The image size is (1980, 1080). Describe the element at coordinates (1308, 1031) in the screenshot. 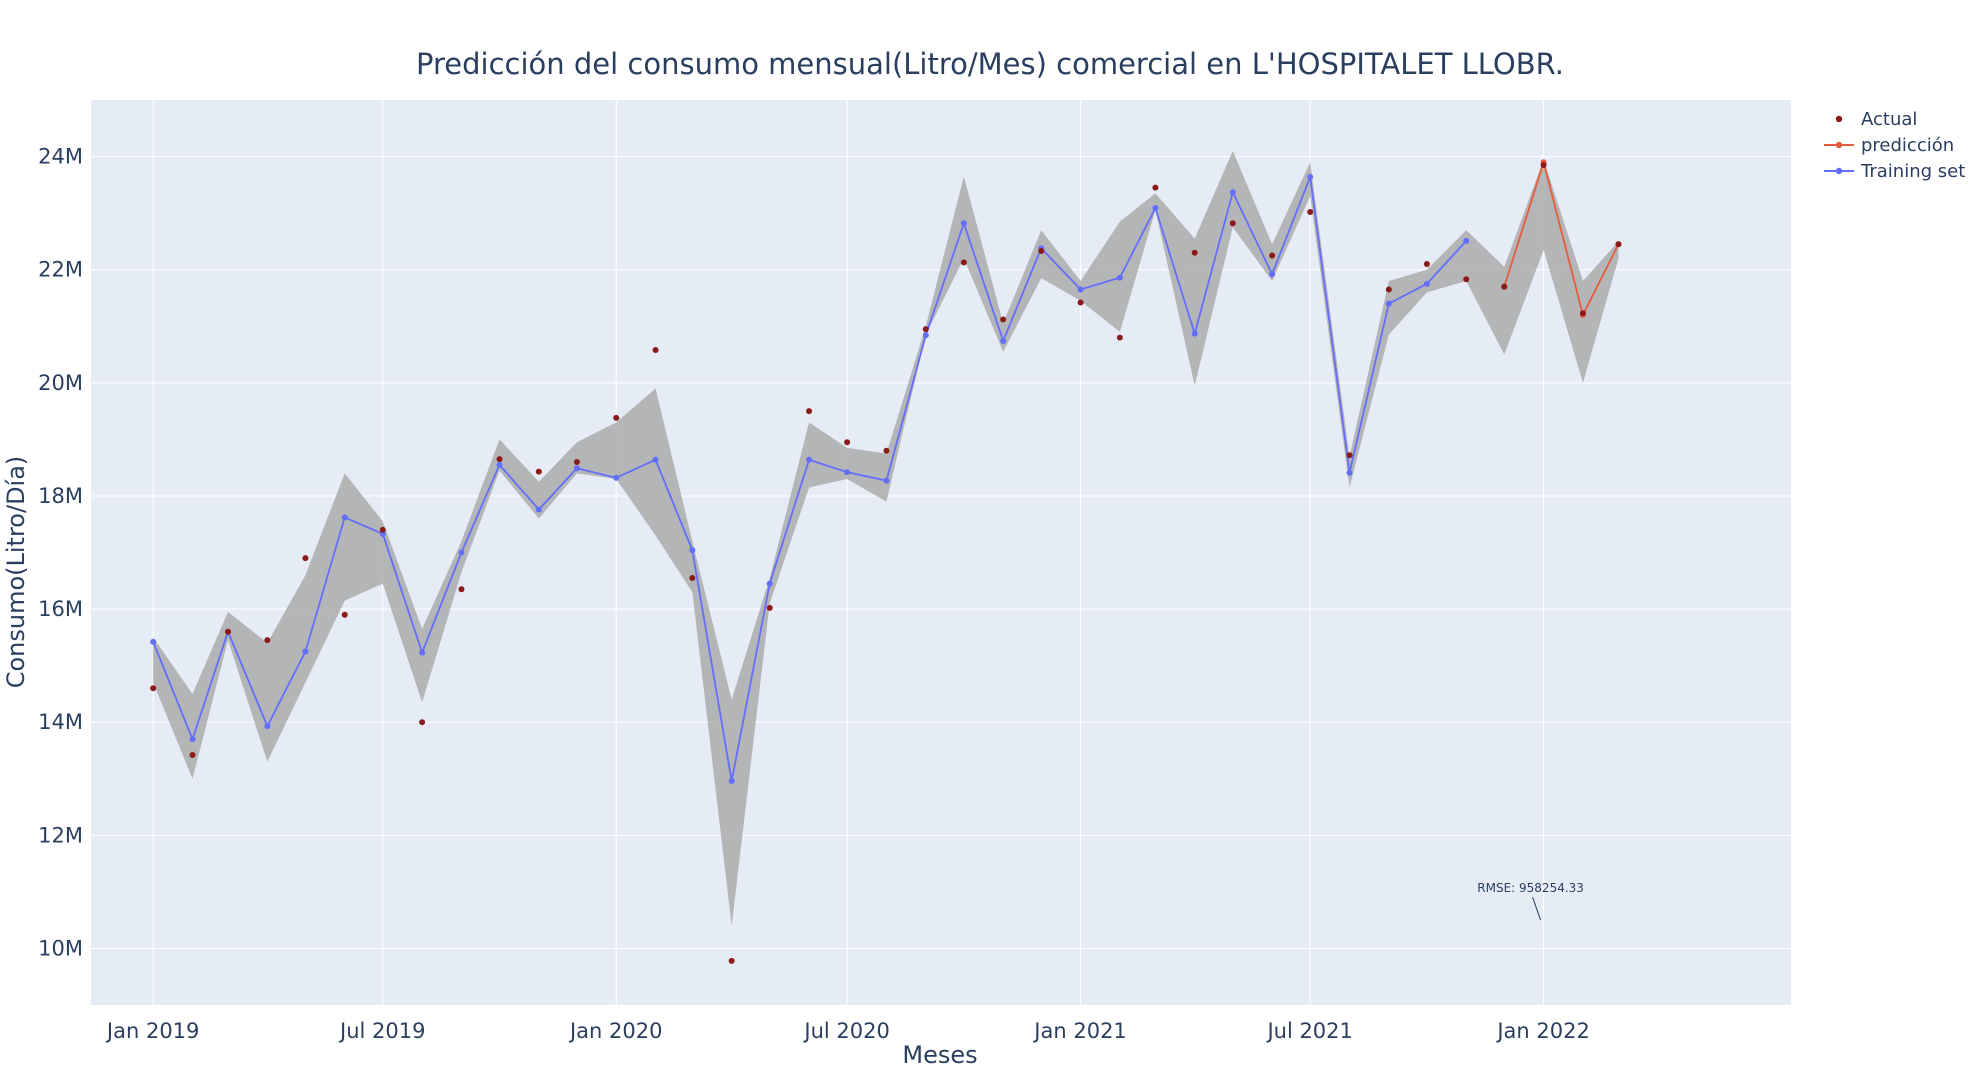

I see `x-tick-label: Jul 2021` at that location.